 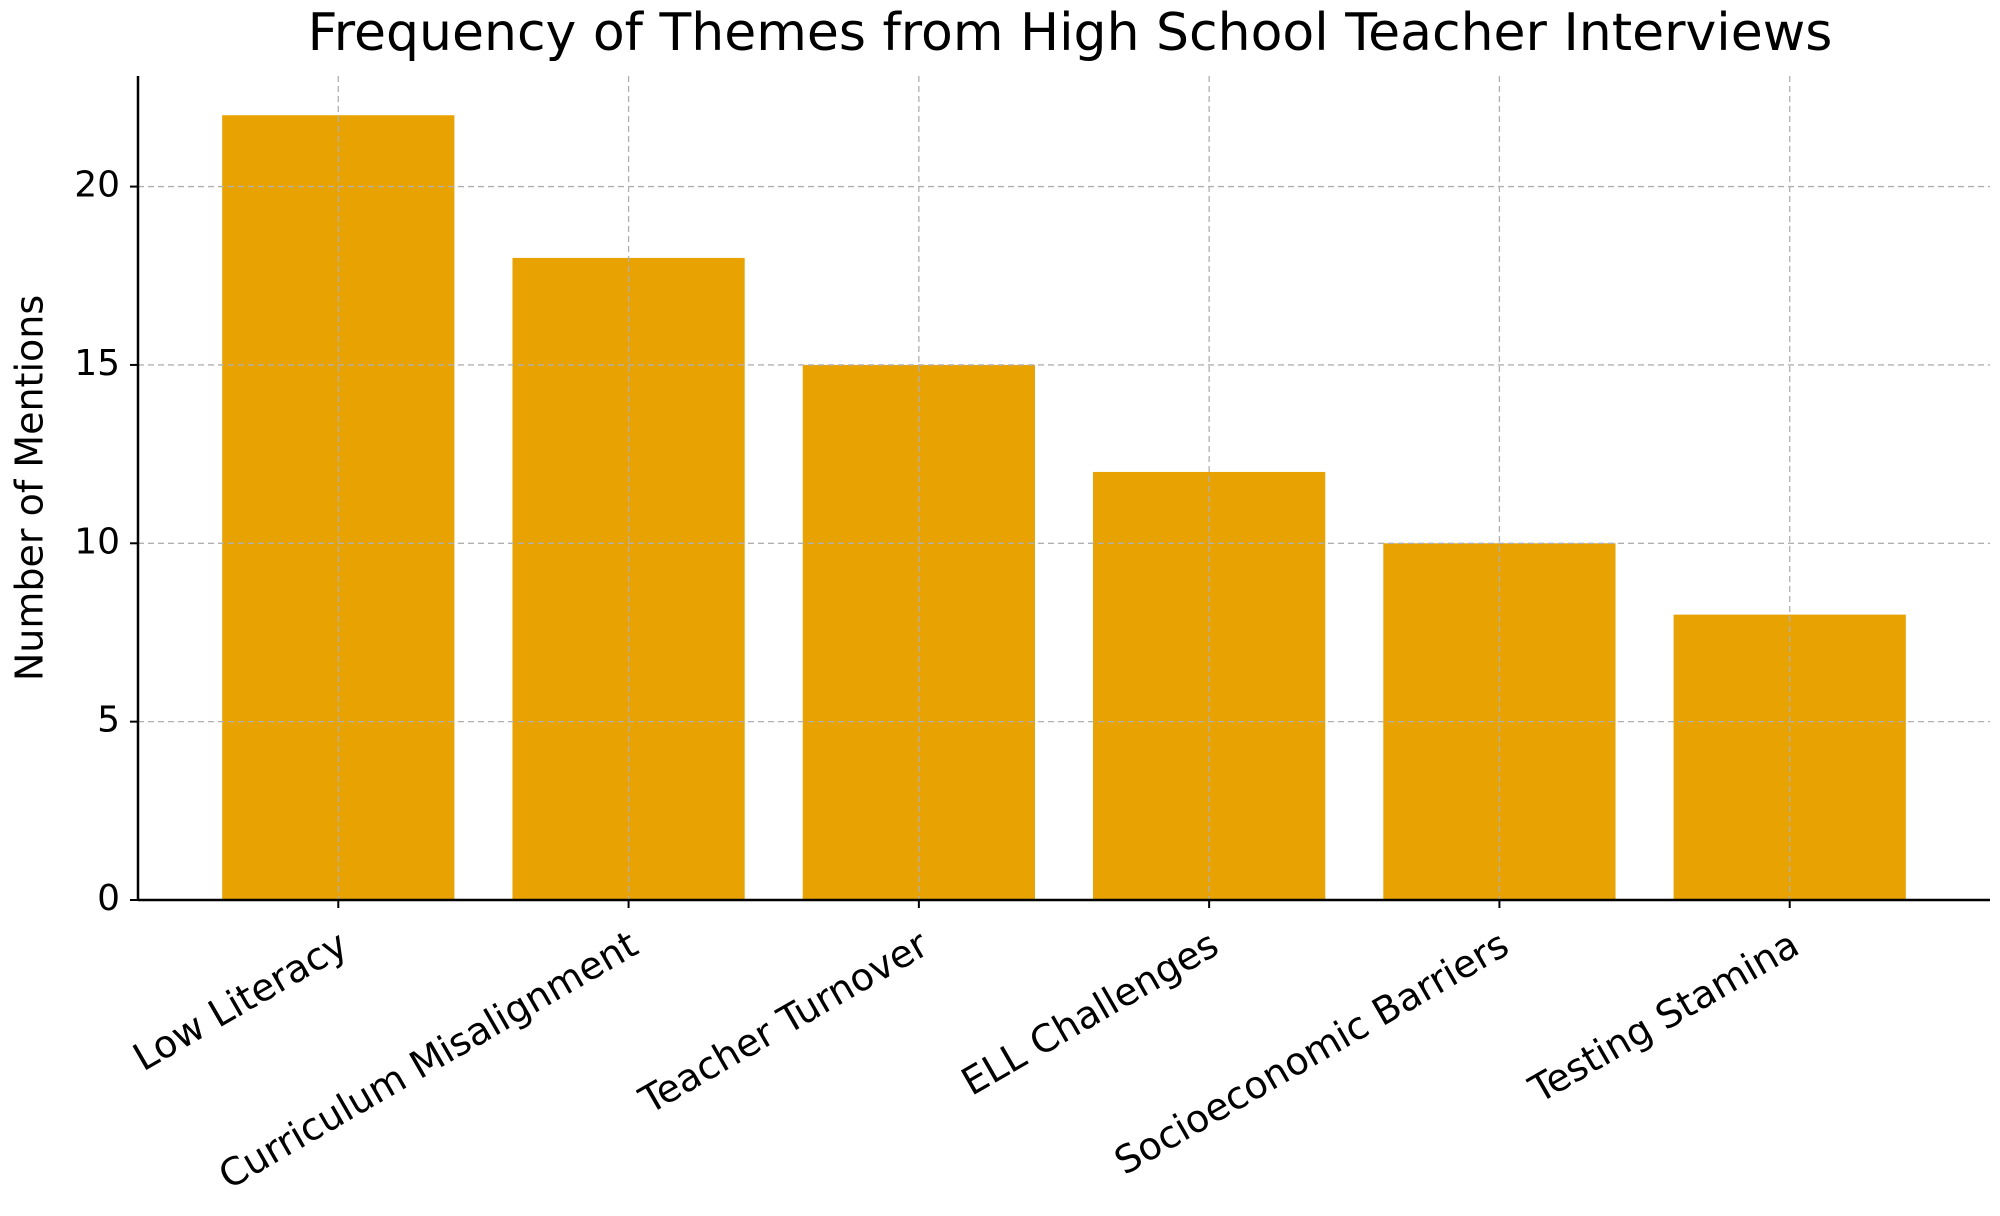 I want to click on y-axis-label: Number of Mentions, so click(x=30, y=488).